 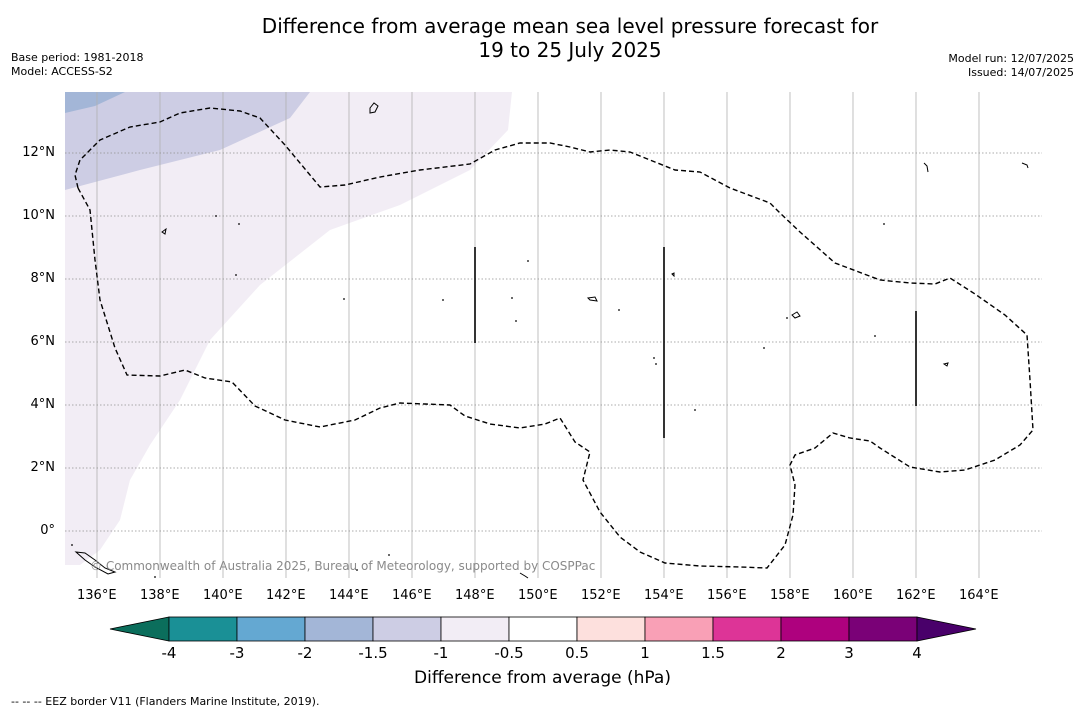 I want to click on colorbar-tick-label: -4, so click(x=169, y=653).